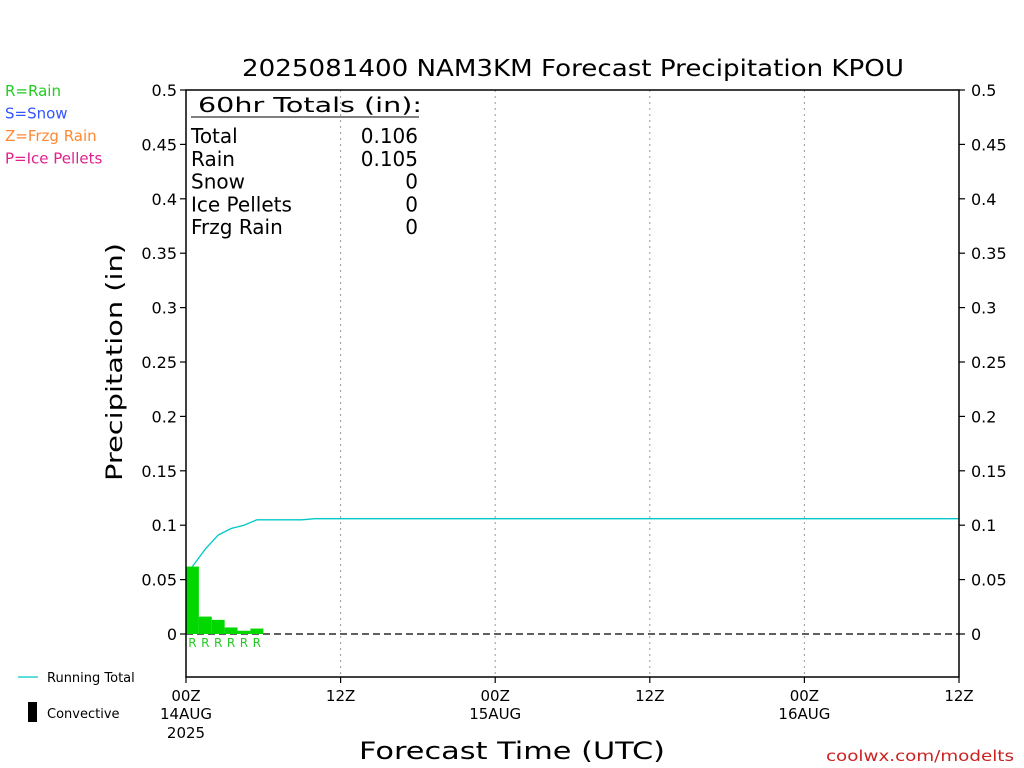  What do you see at coordinates (115, 362) in the screenshot?
I see `y-axis-label: Precipitation (in)` at bounding box center [115, 362].